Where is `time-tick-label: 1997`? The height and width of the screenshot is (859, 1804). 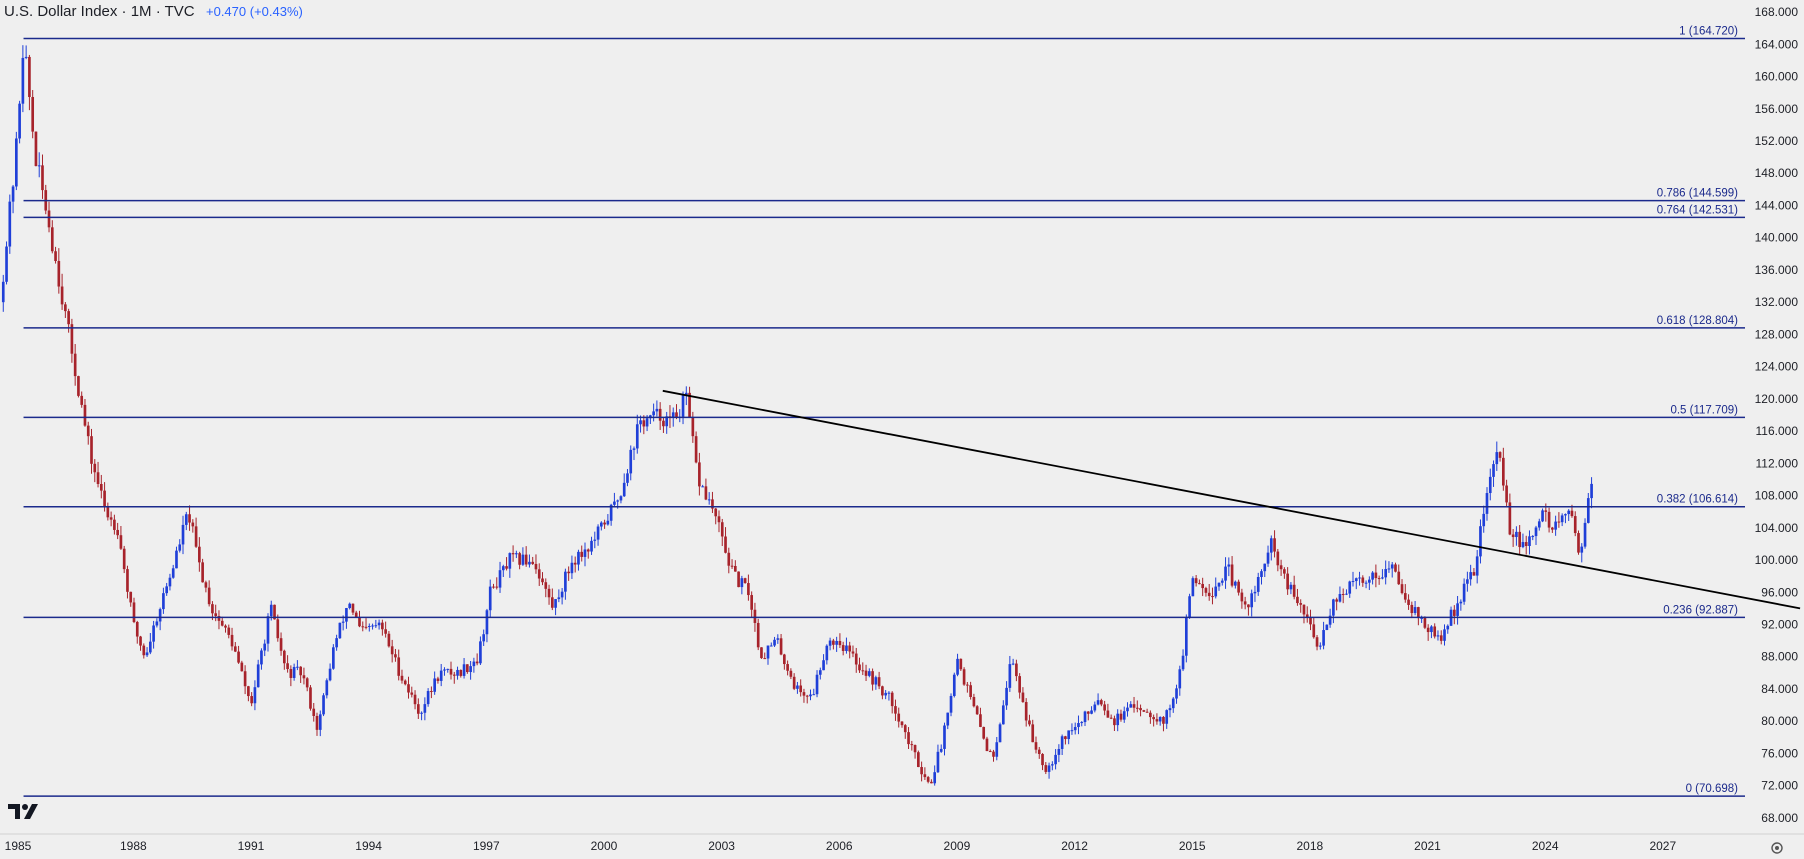
time-tick-label: 1997 is located at coordinates (486, 846).